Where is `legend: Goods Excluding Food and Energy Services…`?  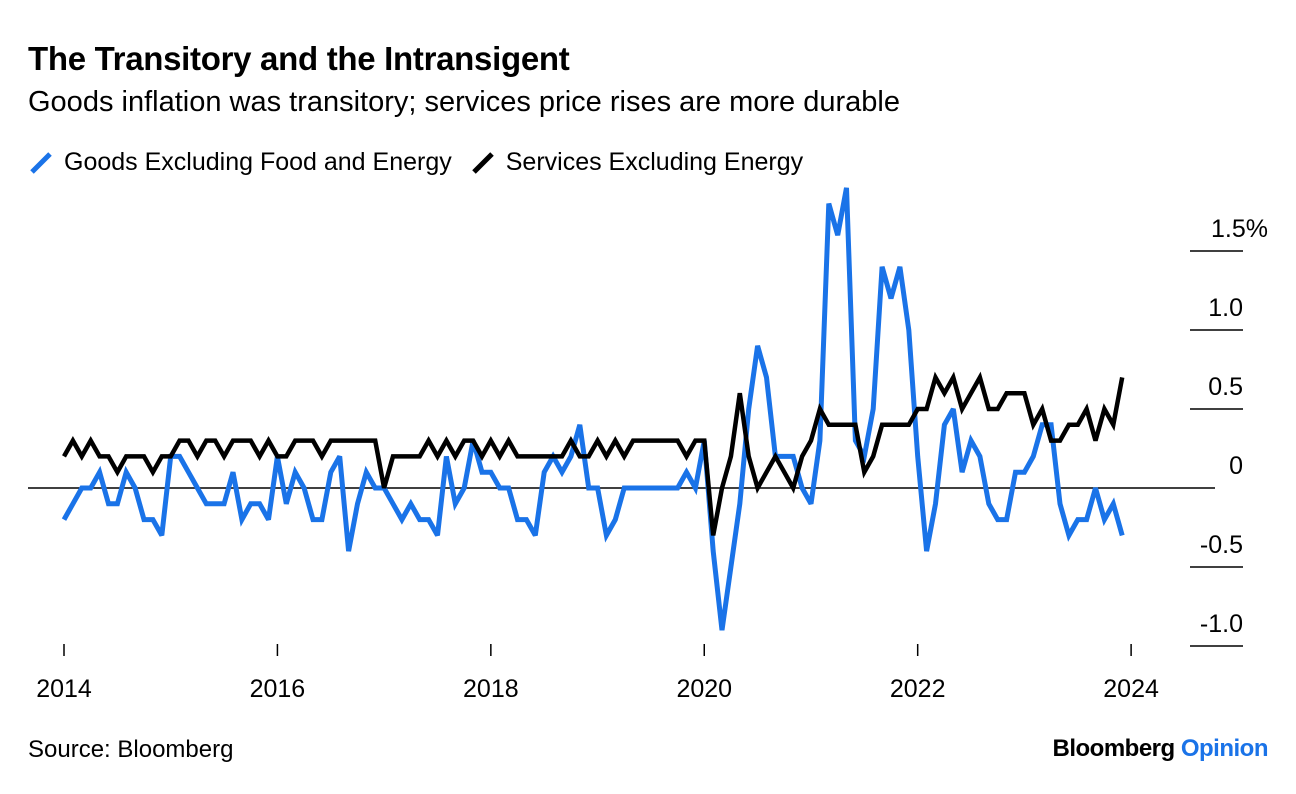
legend: Goods Excluding Food and Energy Services… is located at coordinates (424, 162).